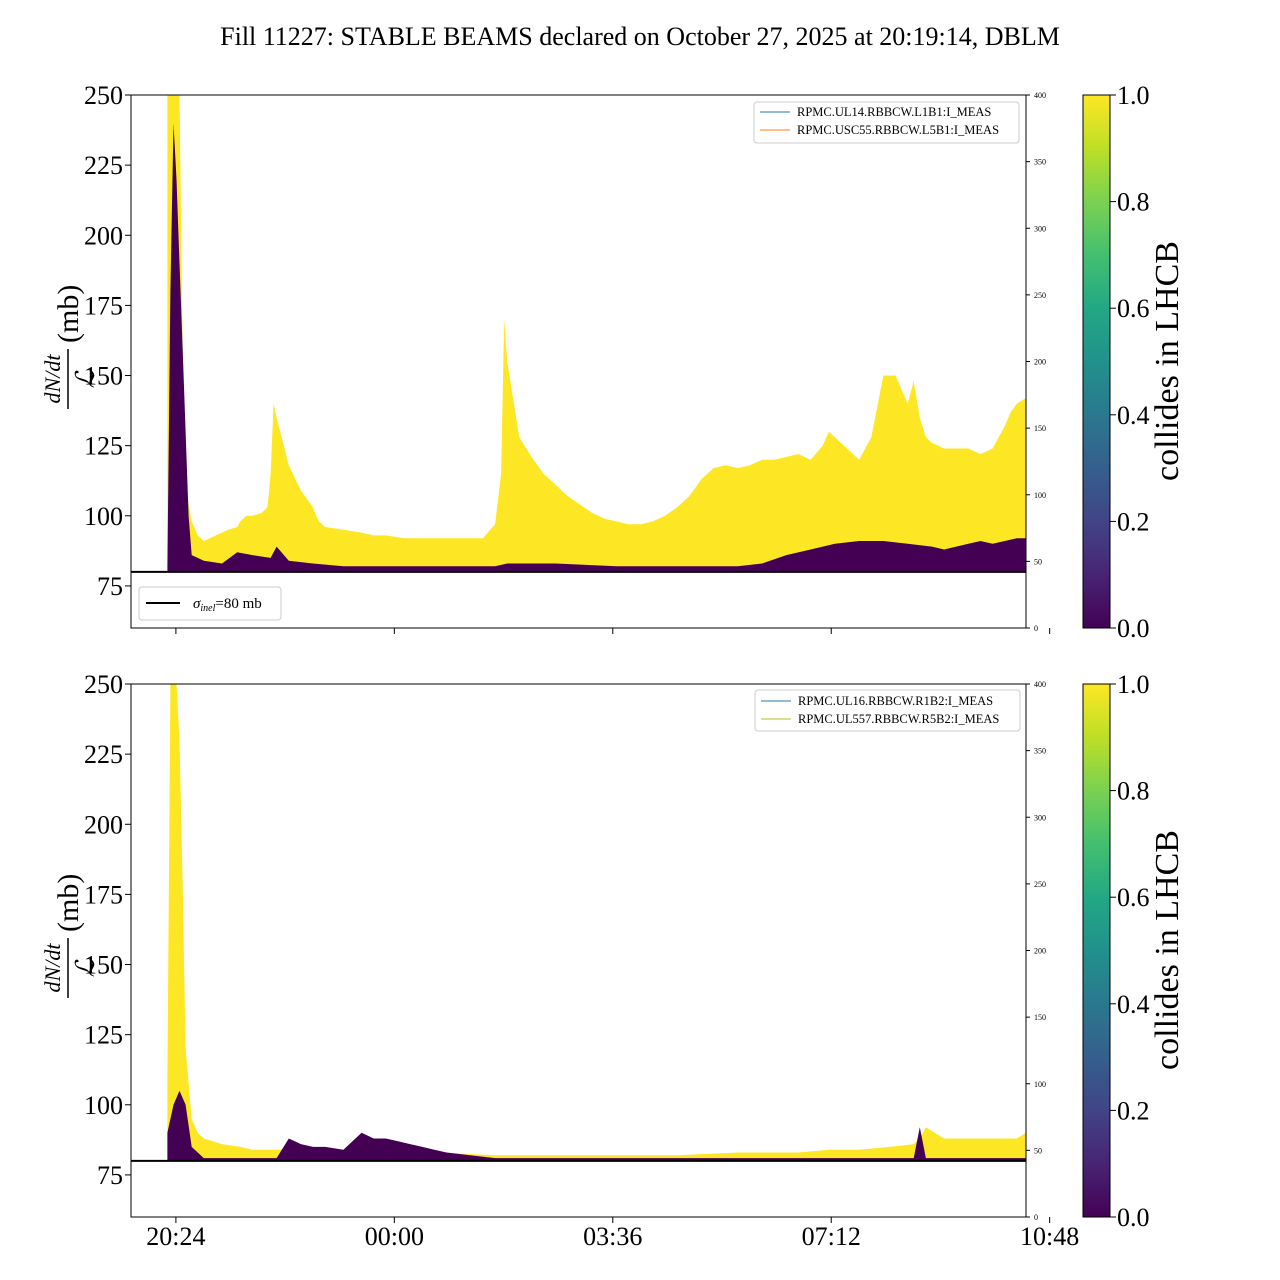 The width and height of the screenshot is (1280, 1280). I want to click on bottom-legend-label-2: RPMC.UL557.RBBCW.R5B2:I_MEAS, so click(898, 719).